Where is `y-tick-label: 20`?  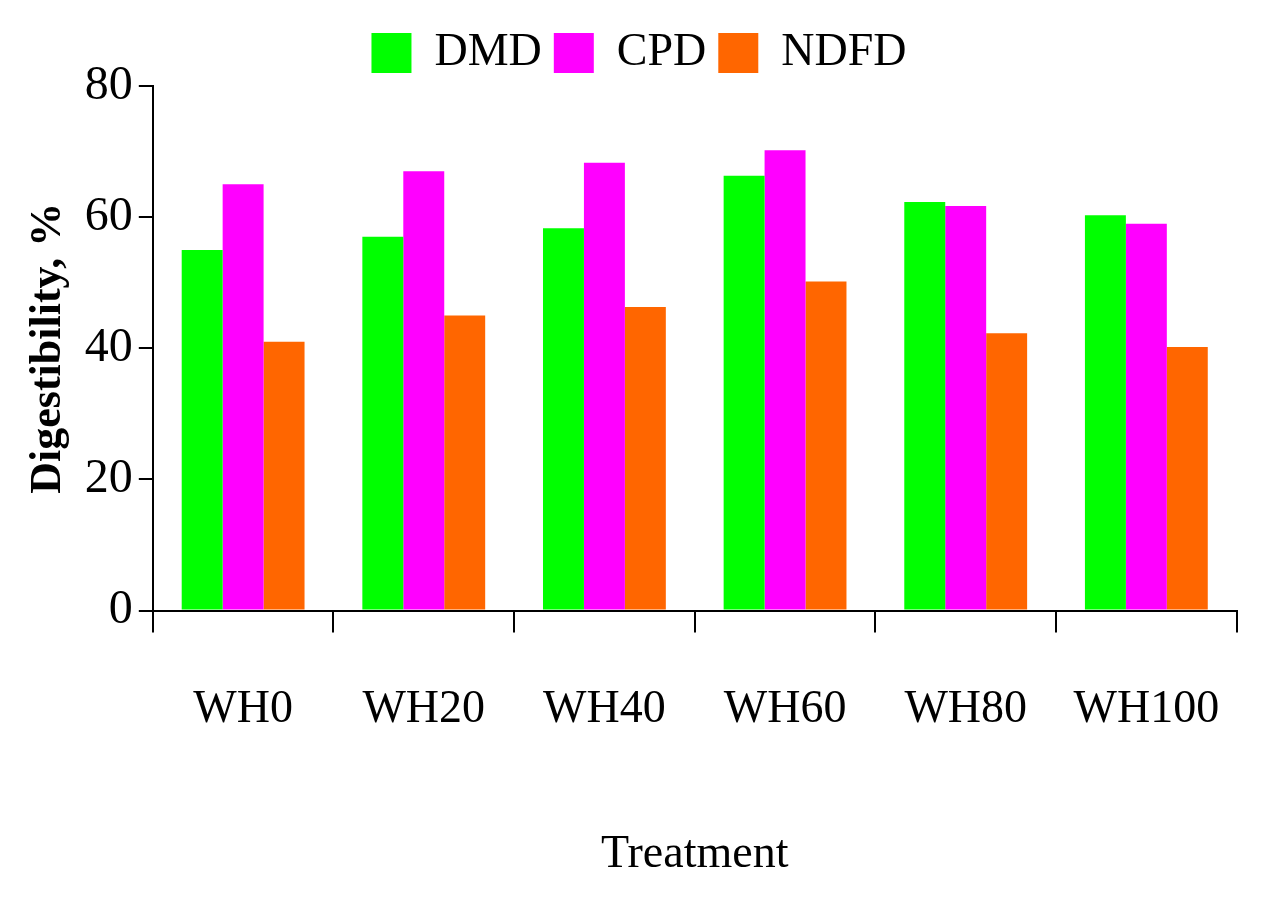
y-tick-label: 20 is located at coordinates (108, 476).